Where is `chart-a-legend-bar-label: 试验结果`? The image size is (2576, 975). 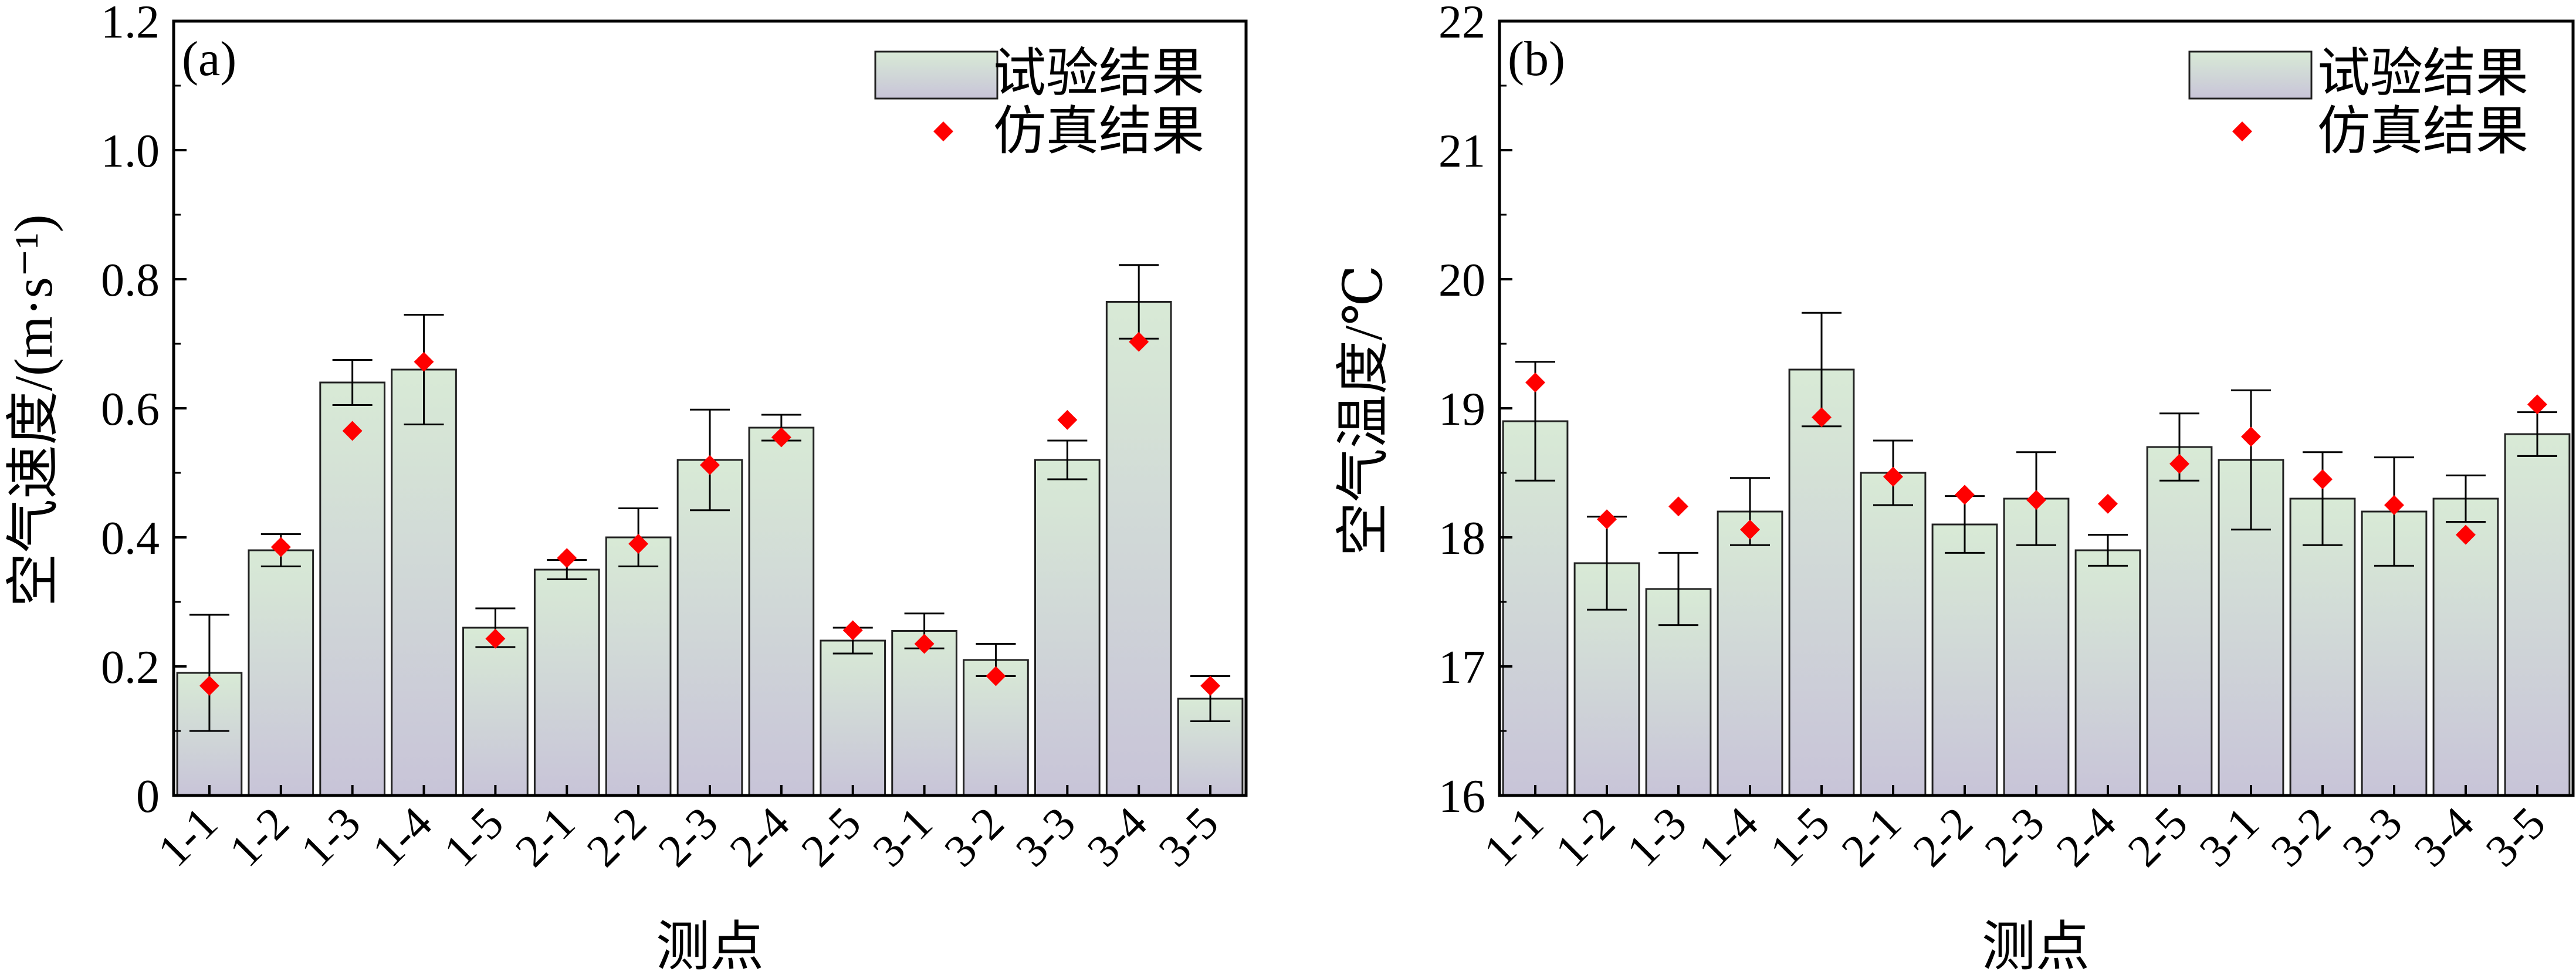
chart-a-legend-bar-label: 试验结果 is located at coordinates (1098, 74).